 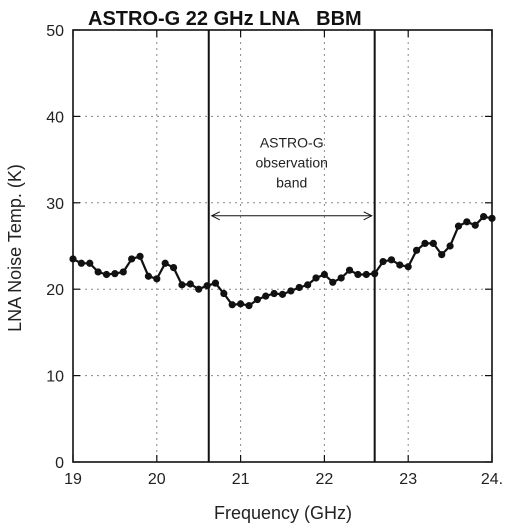 I want to click on band-annotation-text: observation, so click(x=292, y=162).